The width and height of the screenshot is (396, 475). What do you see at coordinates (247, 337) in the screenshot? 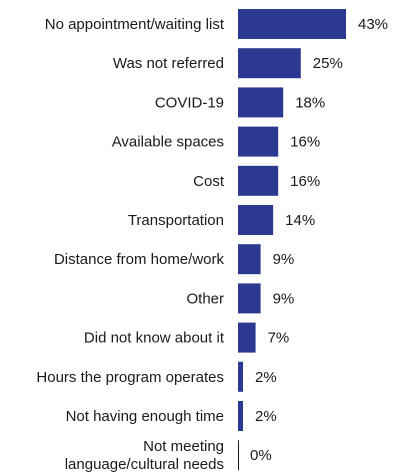
I see `bar-did-not-know-about-it` at bounding box center [247, 337].